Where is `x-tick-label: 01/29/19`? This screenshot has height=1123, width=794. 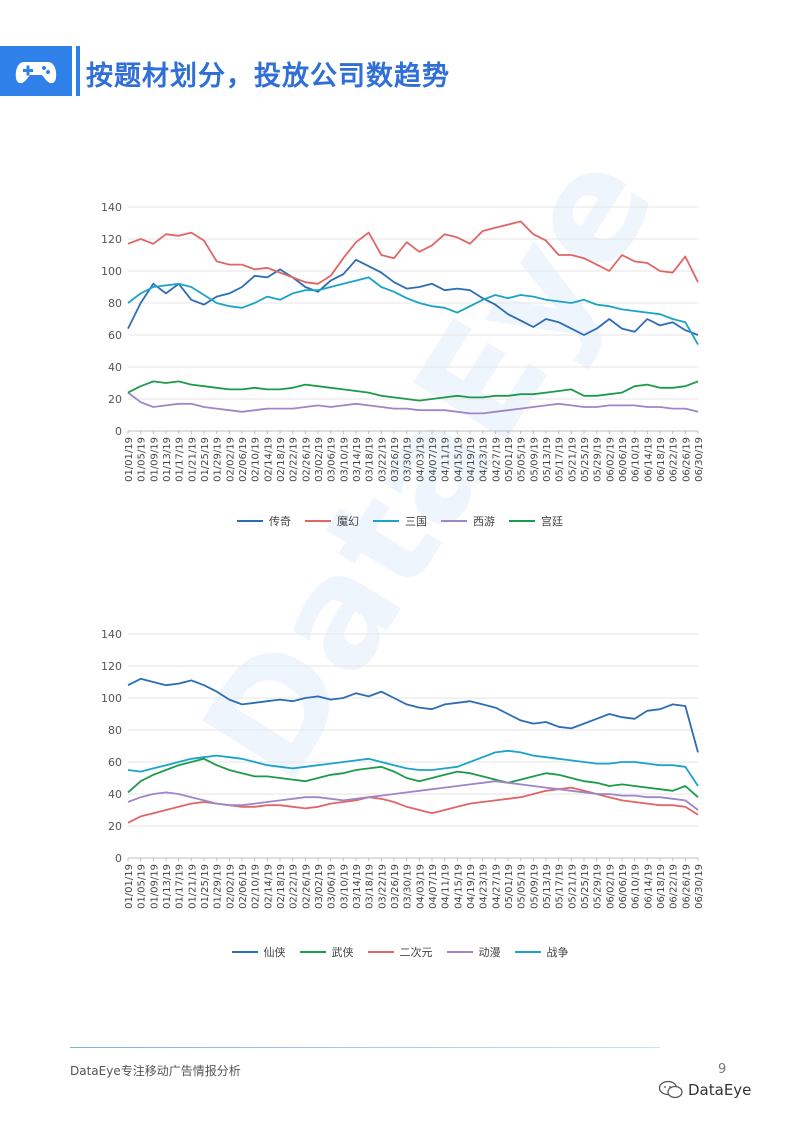 x-tick-label: 01/29/19 is located at coordinates (218, 886).